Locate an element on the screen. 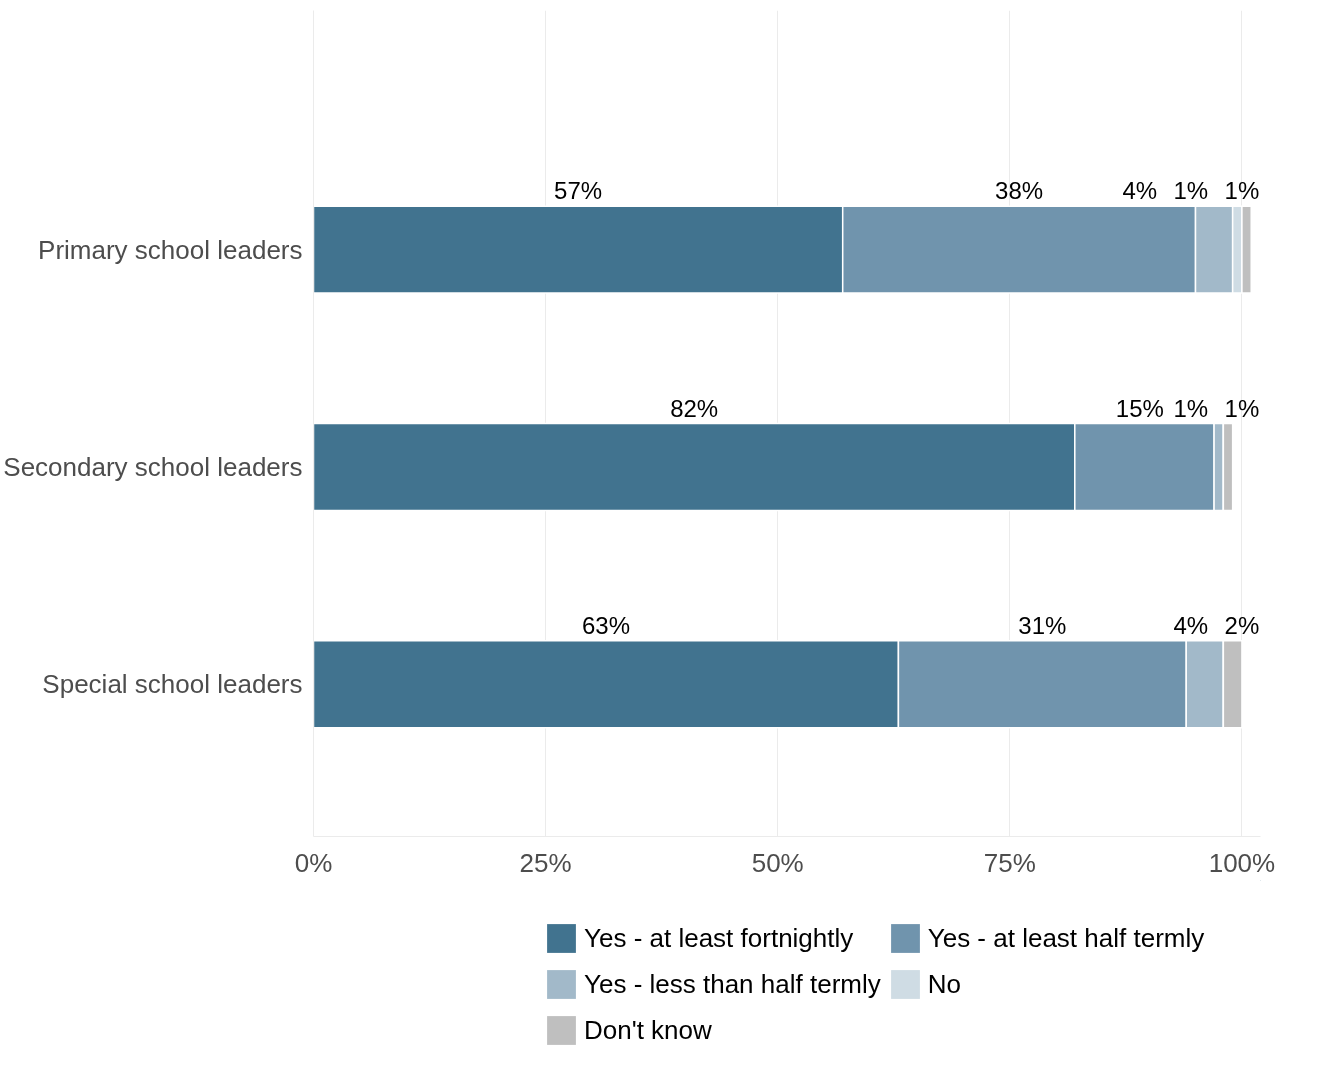 The height and width of the screenshot is (1091, 1337). legend-label: No is located at coordinates (944, 984).